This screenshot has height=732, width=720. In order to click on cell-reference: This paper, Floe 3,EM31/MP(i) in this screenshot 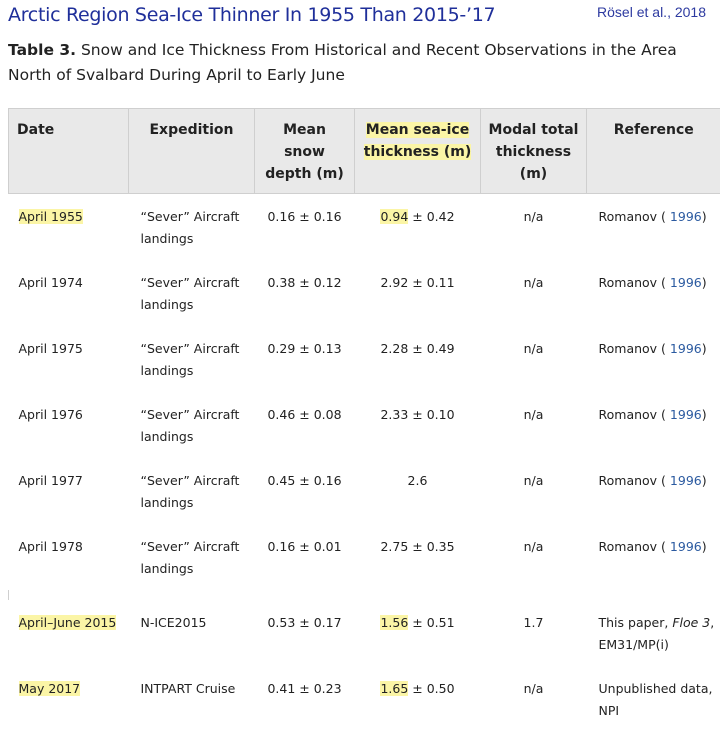, I will do `click(653, 633)`.